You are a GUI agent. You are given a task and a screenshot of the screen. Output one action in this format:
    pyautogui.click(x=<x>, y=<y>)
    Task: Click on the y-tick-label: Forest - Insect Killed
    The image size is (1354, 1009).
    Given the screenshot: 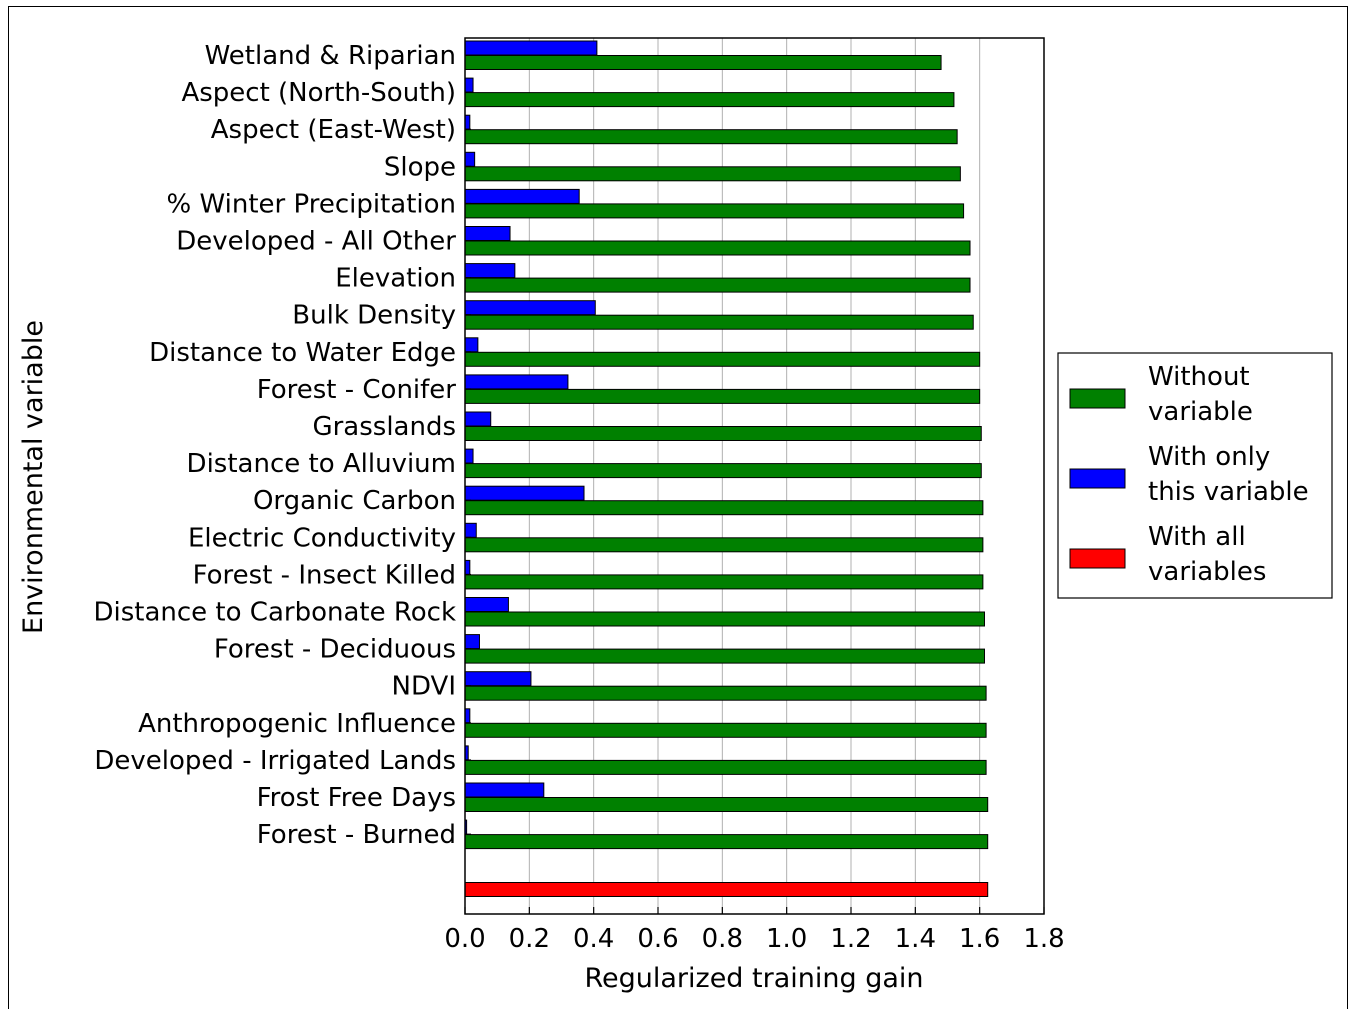 What is the action you would take?
    pyautogui.click(x=324, y=575)
    